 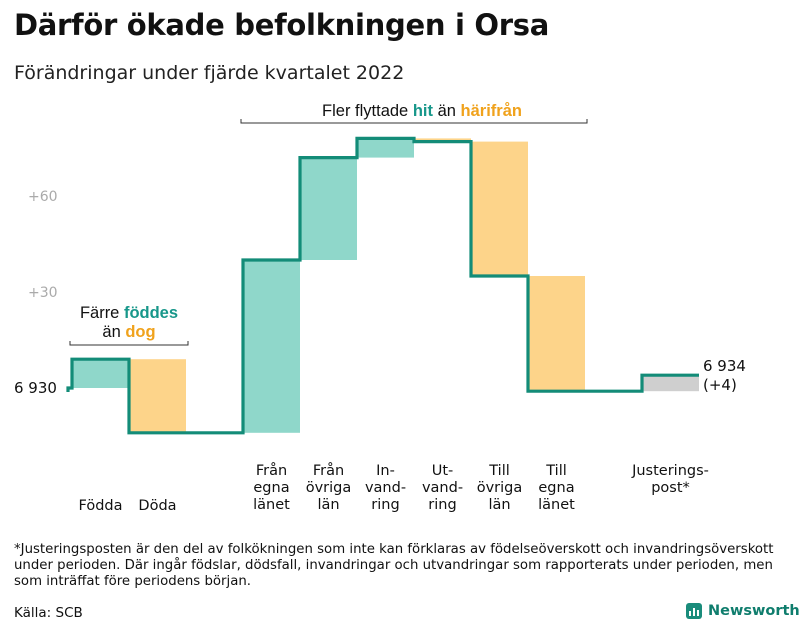 I want to click on brand-name: Newsworthy, so click(x=754, y=611).